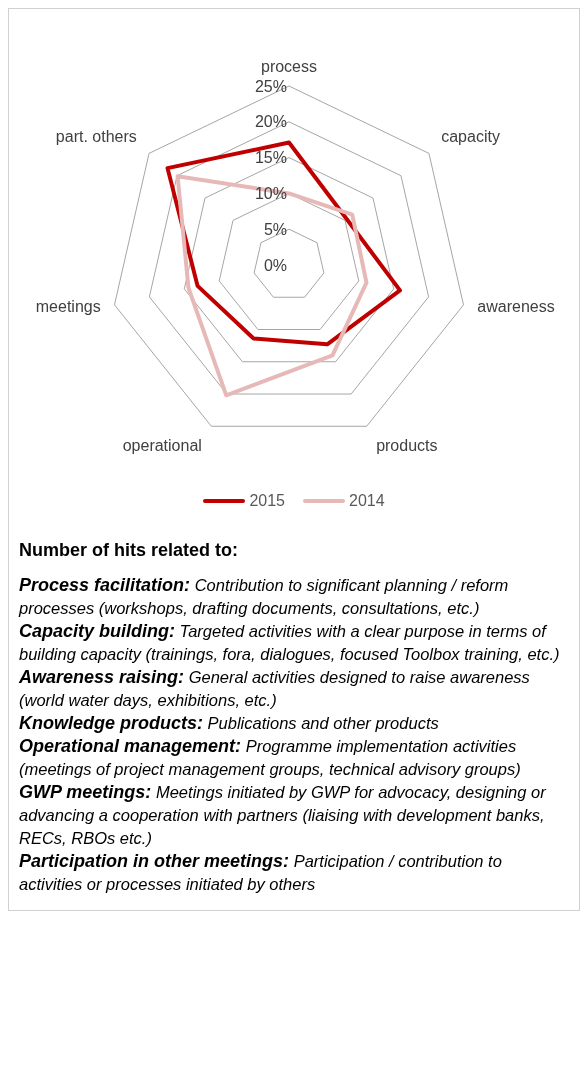  I want to click on text: Process facilitation: Contribution to significant planning / reform processes (workshops, drafting documents, consultations, etc.), so click(264, 596).